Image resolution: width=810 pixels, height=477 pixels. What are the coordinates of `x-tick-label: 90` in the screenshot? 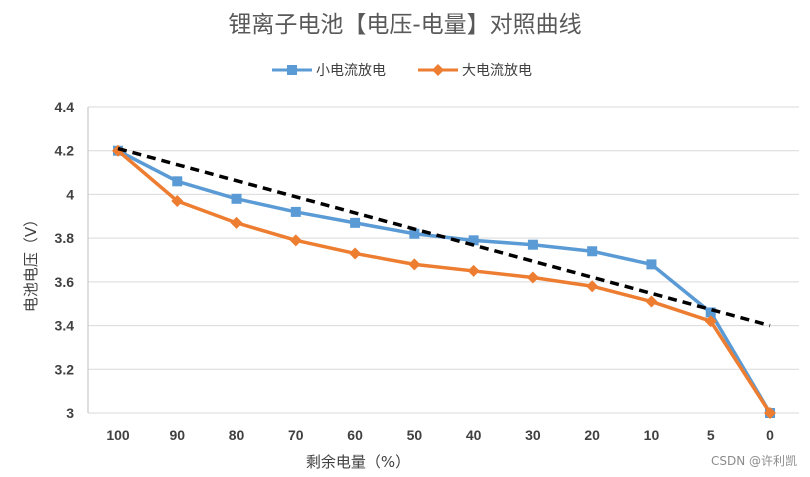 It's located at (177, 435).